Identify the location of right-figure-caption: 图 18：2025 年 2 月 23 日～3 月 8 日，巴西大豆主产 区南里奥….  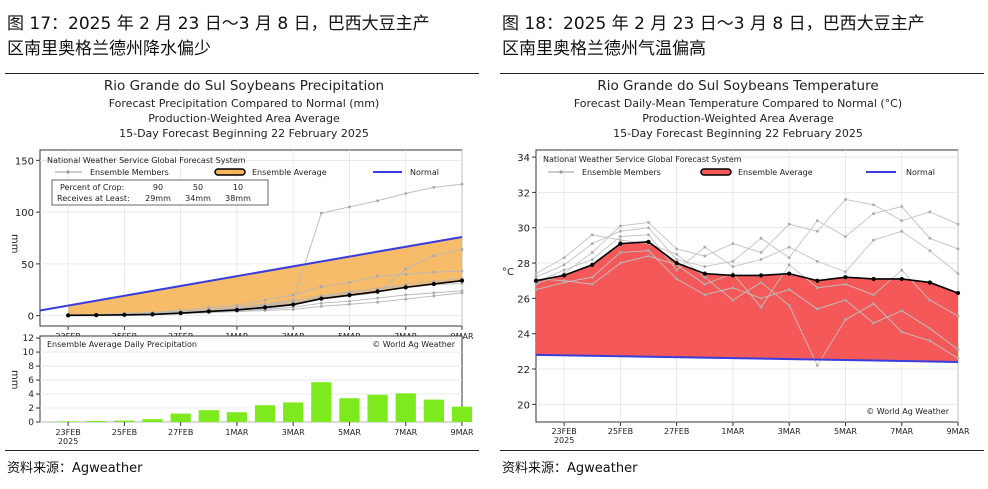
(742, 37).